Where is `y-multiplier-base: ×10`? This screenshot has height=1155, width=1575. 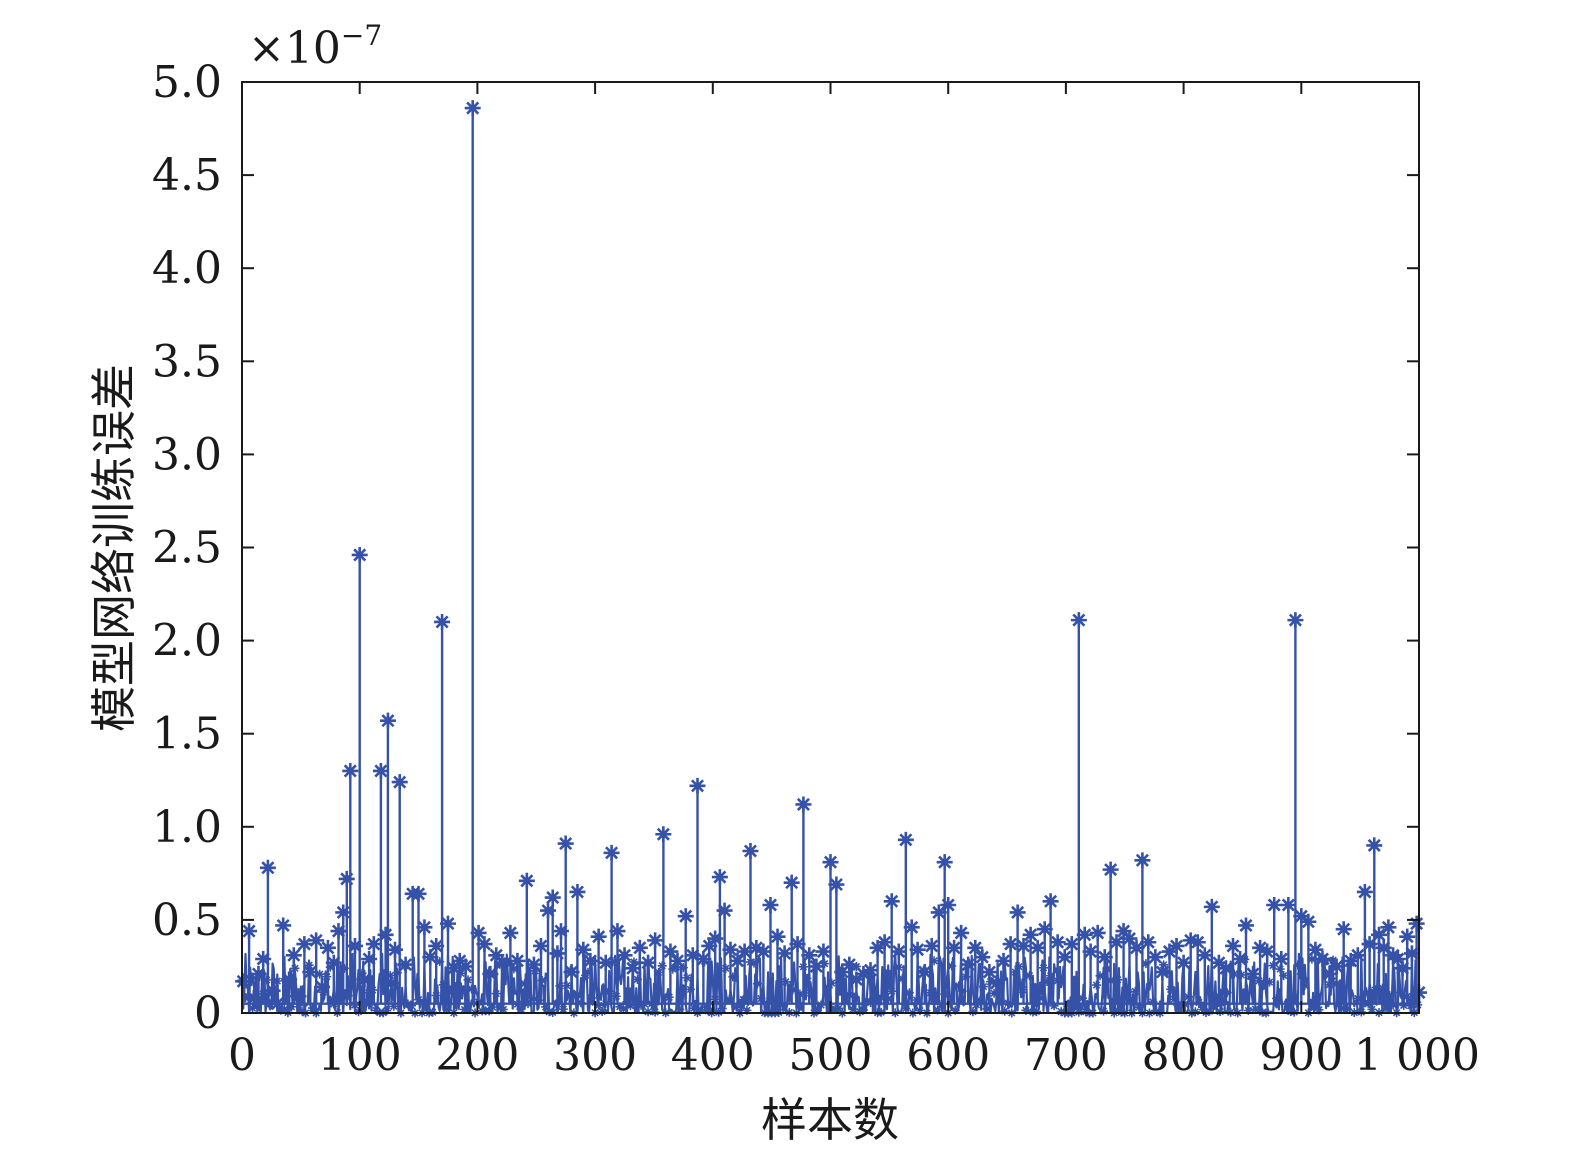
y-multiplier-base: ×10 is located at coordinates (294, 48).